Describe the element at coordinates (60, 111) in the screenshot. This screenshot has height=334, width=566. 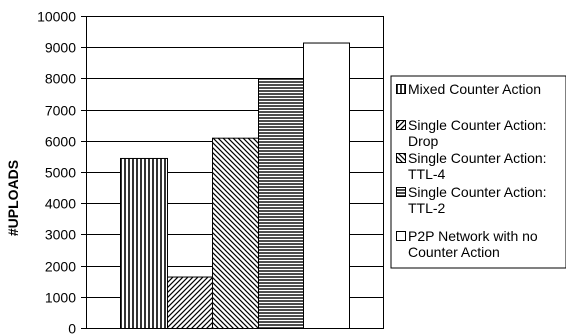
I see `y-tick-label: 7000` at that location.